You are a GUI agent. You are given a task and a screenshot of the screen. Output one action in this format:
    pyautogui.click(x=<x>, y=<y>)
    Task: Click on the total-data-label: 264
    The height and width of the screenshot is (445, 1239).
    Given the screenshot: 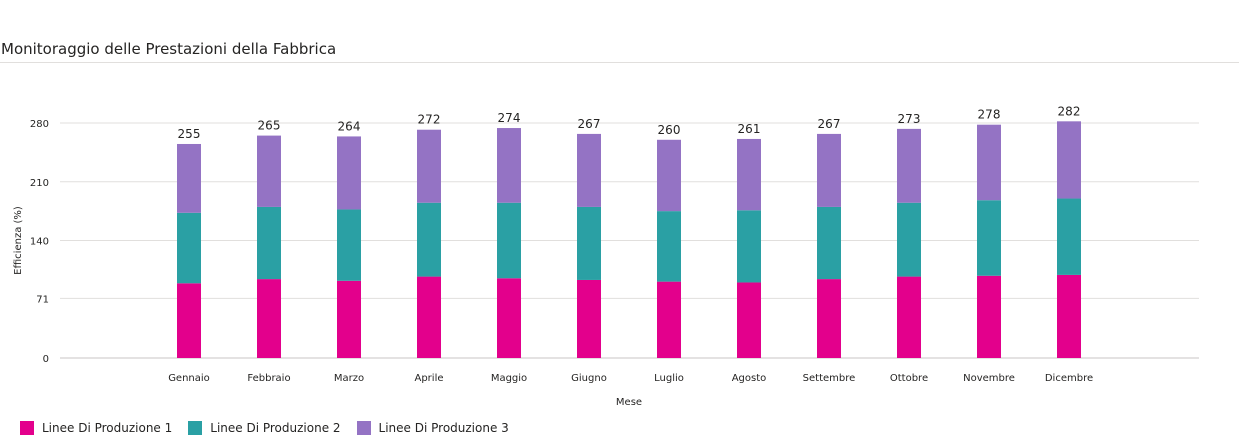 What is the action you would take?
    pyautogui.click(x=349, y=126)
    